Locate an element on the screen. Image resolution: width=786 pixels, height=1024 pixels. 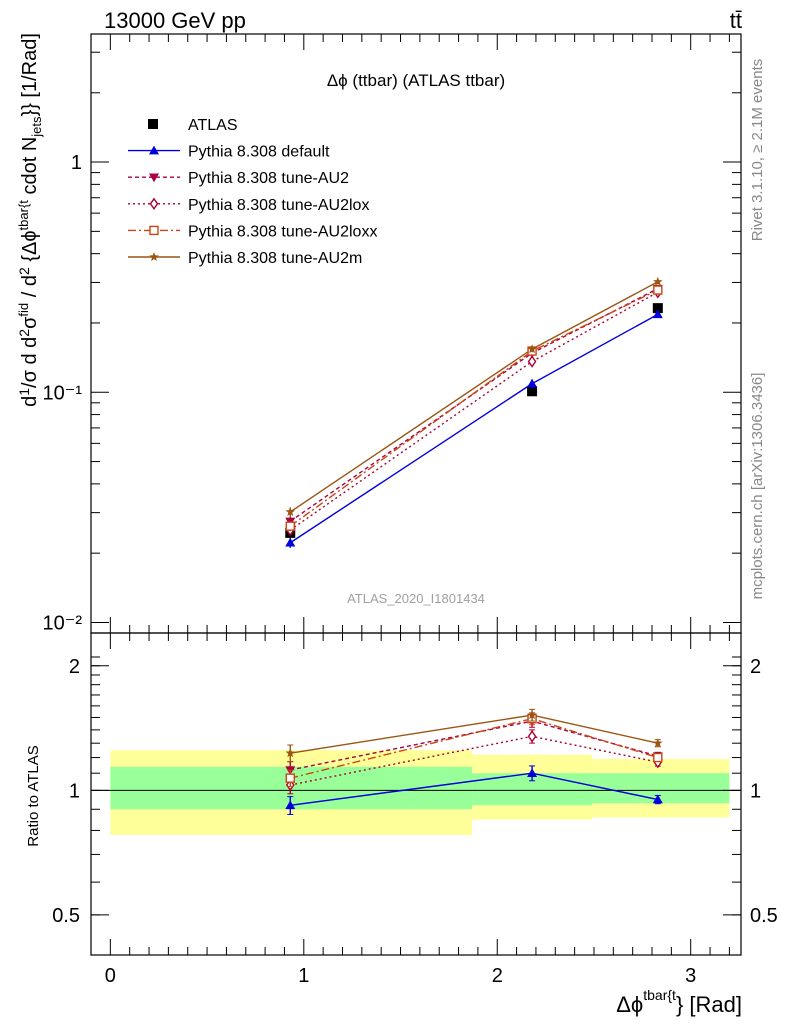
y-tick-label: 1 is located at coordinates (76, 163).